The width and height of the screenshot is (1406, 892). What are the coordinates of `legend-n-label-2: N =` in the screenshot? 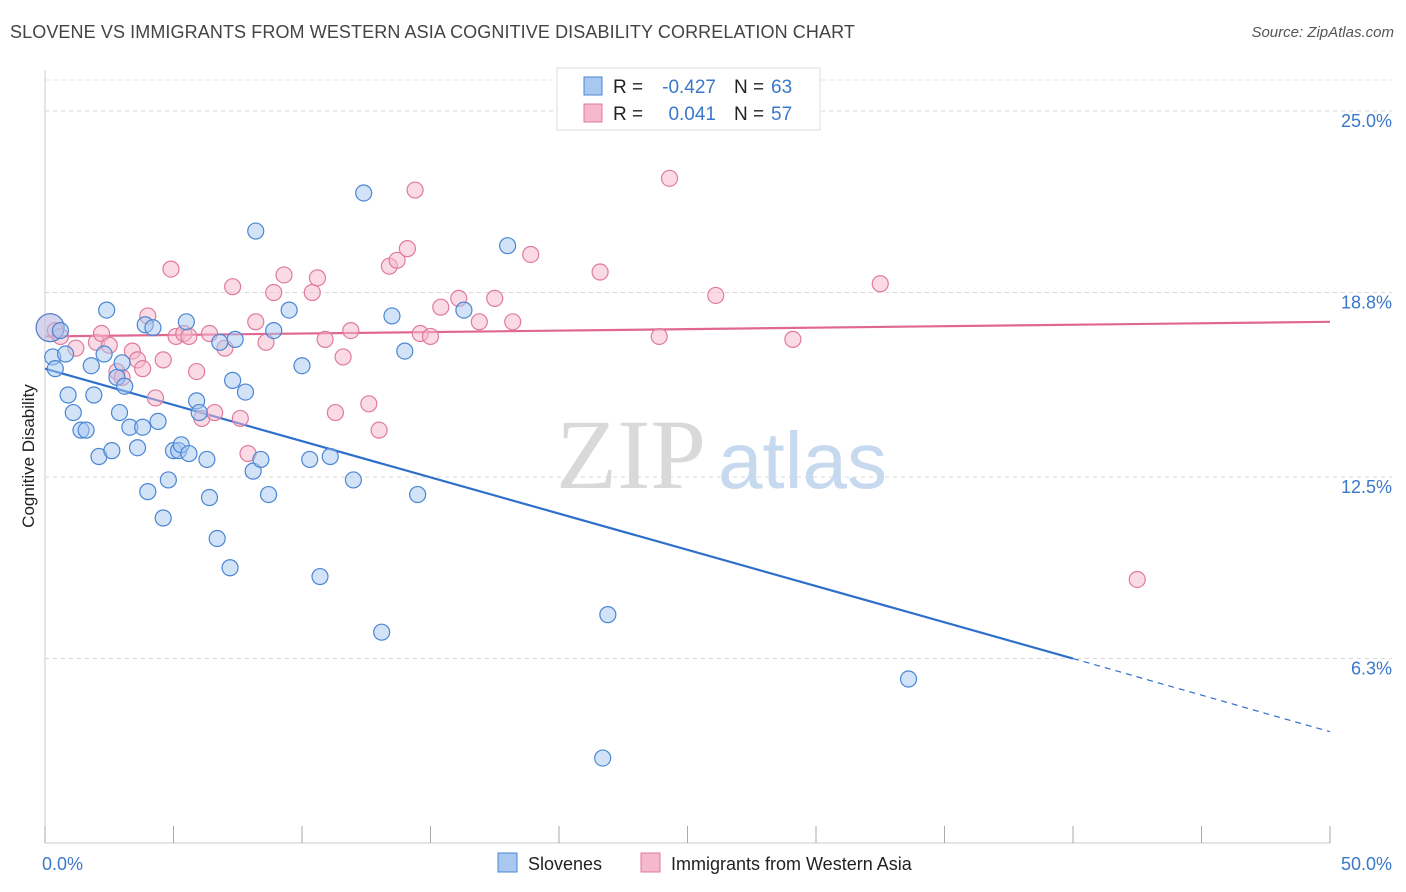 It's located at (749, 114).